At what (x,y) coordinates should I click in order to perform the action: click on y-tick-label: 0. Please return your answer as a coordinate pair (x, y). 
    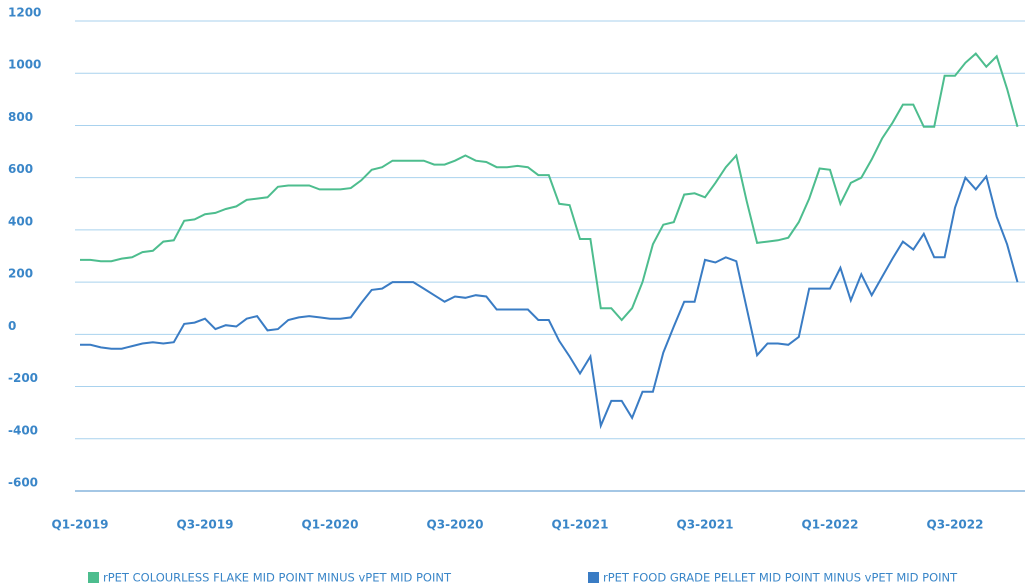
    Looking at the image, I should click on (12, 326).